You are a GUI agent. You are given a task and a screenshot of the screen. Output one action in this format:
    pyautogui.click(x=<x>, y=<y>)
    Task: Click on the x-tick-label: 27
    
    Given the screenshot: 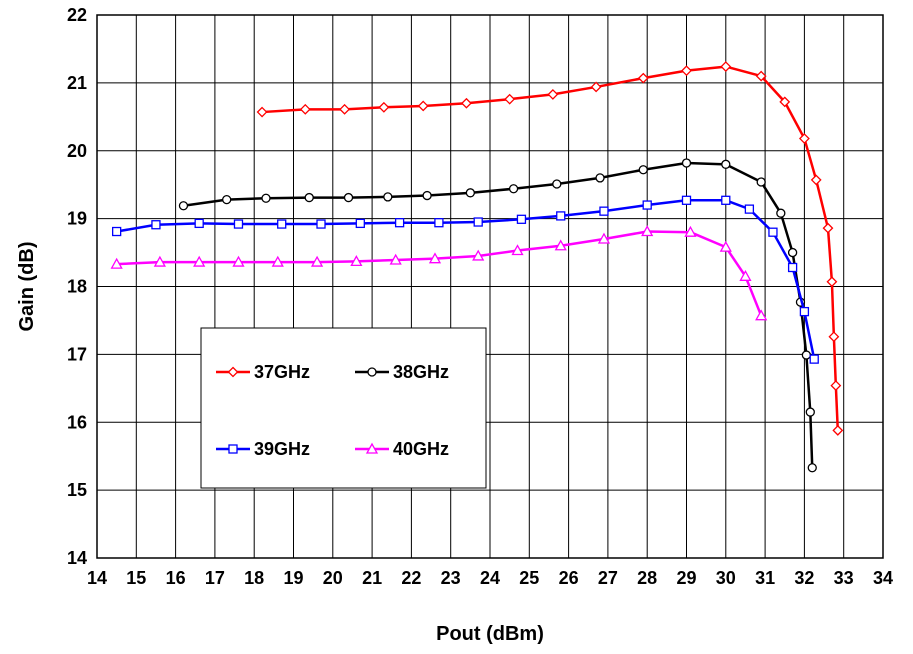 What is the action you would take?
    pyautogui.click(x=608, y=578)
    